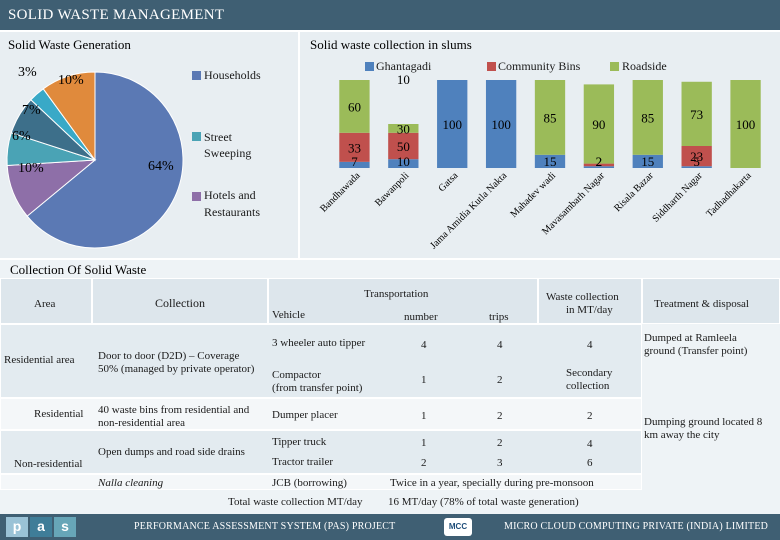  What do you see at coordinates (71, 80) in the screenshot?
I see `pie-label-5: 10%` at bounding box center [71, 80].